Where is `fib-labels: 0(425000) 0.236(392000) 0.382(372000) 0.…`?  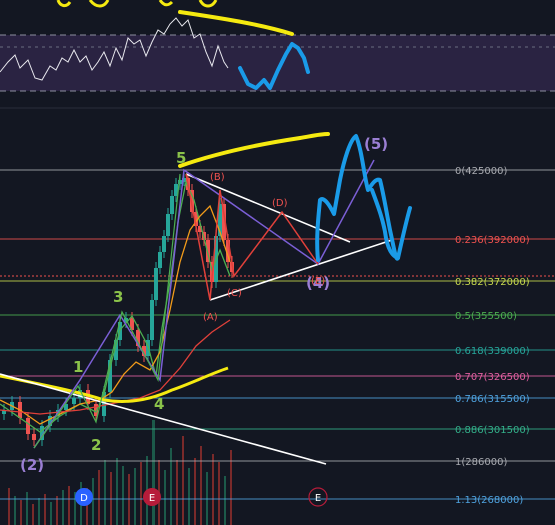 fib-labels: 0(425000) 0.236(392000) 0.382(372000) 0.… is located at coordinates (492, 336).